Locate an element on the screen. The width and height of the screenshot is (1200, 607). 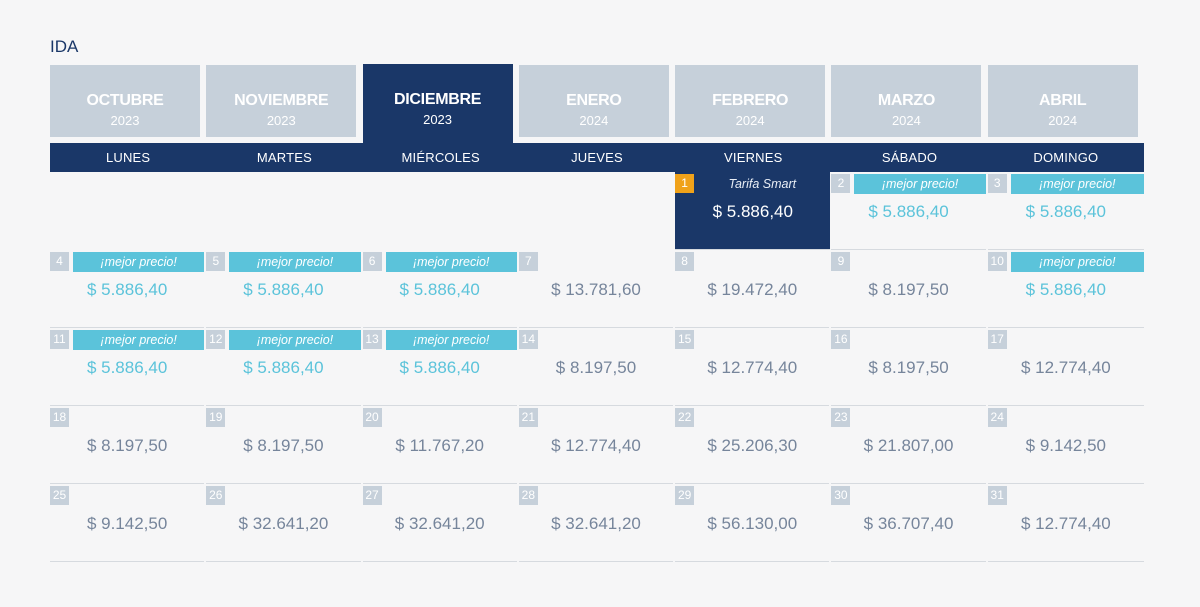
day-cell: 25 $ 9.142,50 is located at coordinates (127, 523).